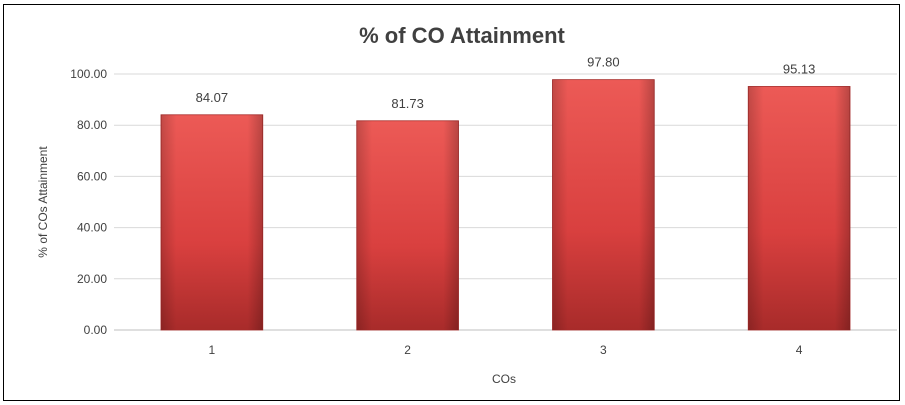  Describe the element at coordinates (506, 350) in the screenshot. I see `x-axis-ticks: 1 2 3 4` at that location.